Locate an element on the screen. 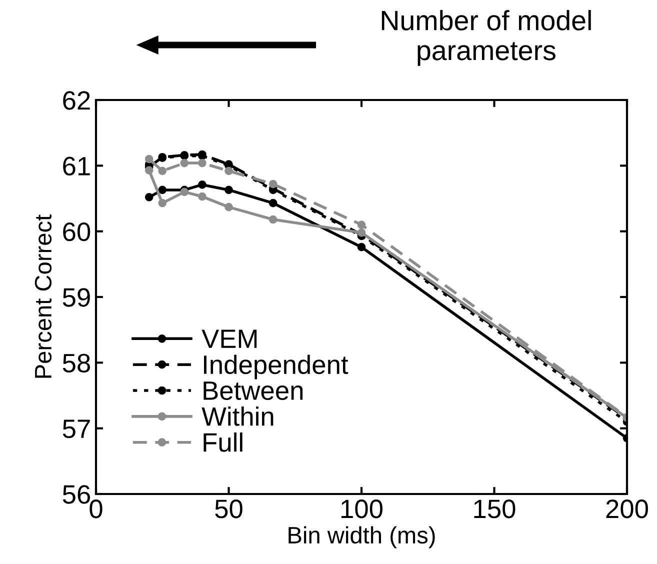 The image size is (657, 564). legend-label: Full is located at coordinates (223, 442).